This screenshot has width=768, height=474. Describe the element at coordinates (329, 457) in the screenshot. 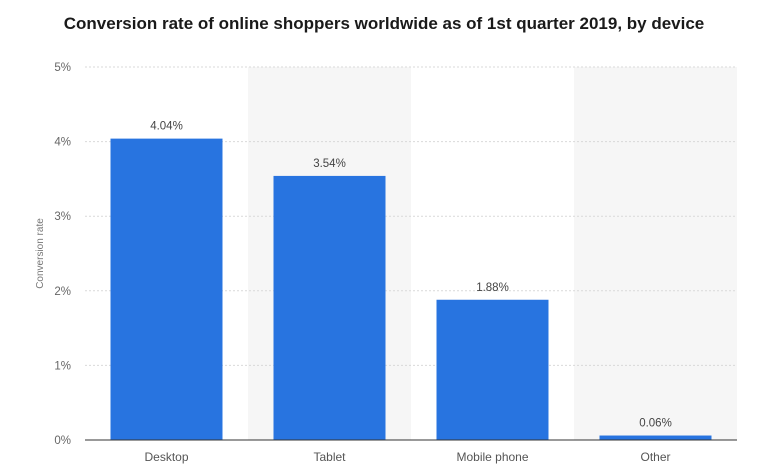

I see `x-tick-label: Tablet` at that location.